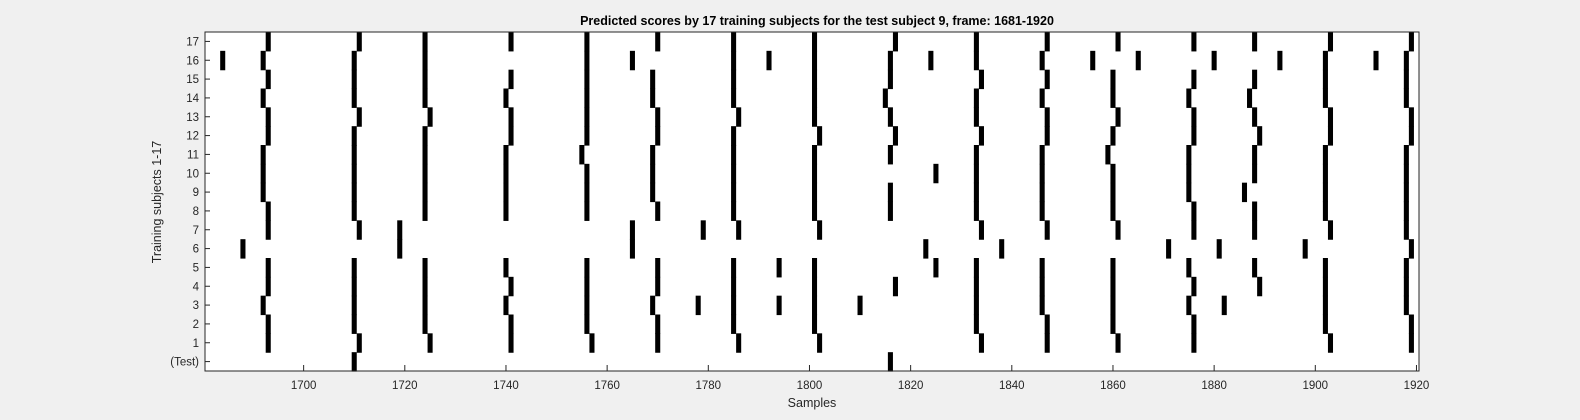 This screenshot has height=420, width=1580. What do you see at coordinates (157, 202) in the screenshot?
I see `y-axis-label: Training subjects 1-17` at bounding box center [157, 202].